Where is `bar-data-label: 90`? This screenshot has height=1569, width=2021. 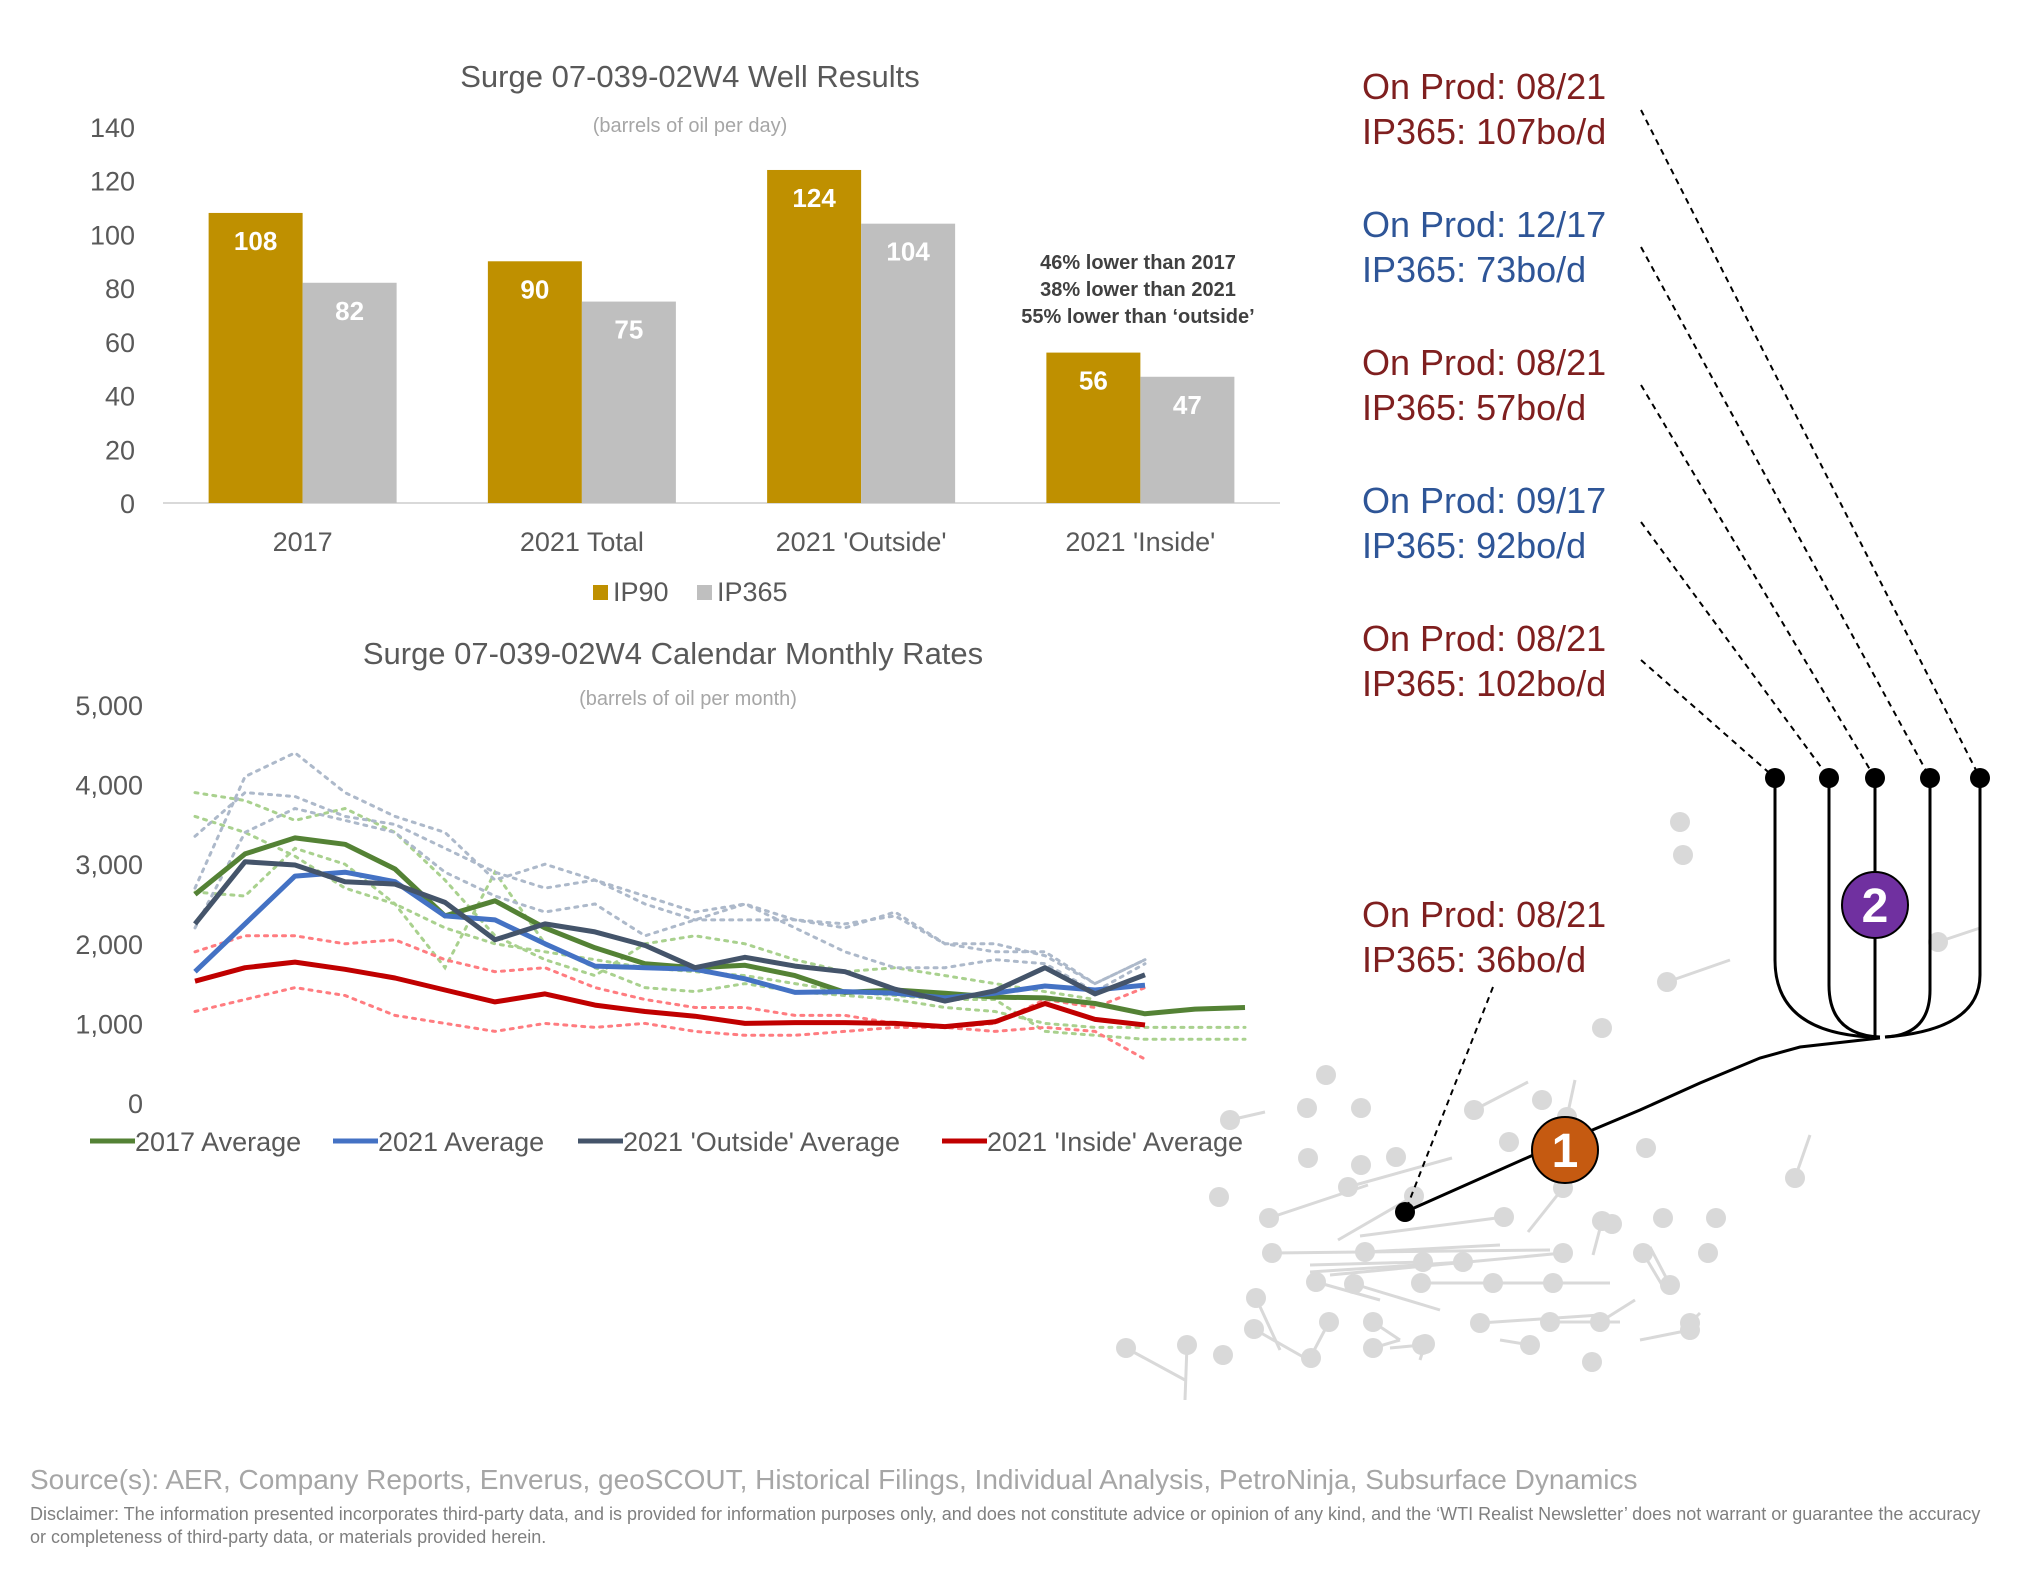 bar-data-label: 90 is located at coordinates (534, 289).